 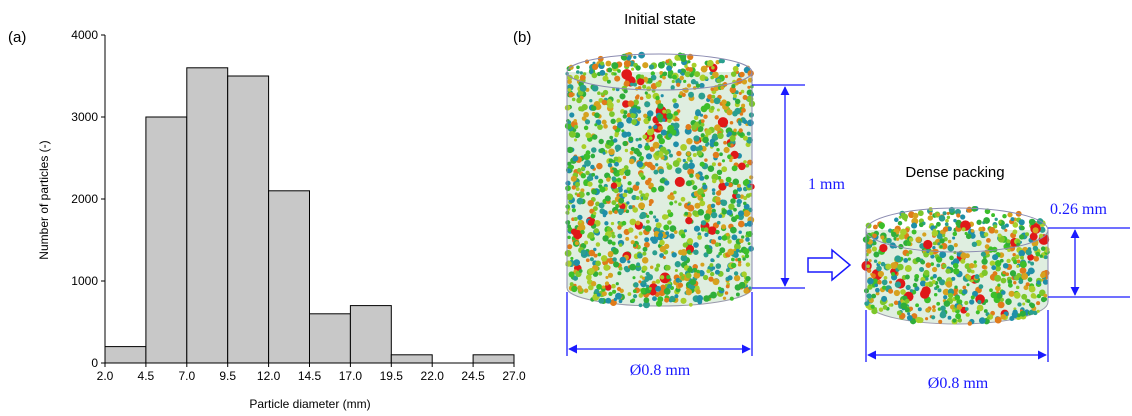 I want to click on panel-label: (a), so click(x=17, y=37).